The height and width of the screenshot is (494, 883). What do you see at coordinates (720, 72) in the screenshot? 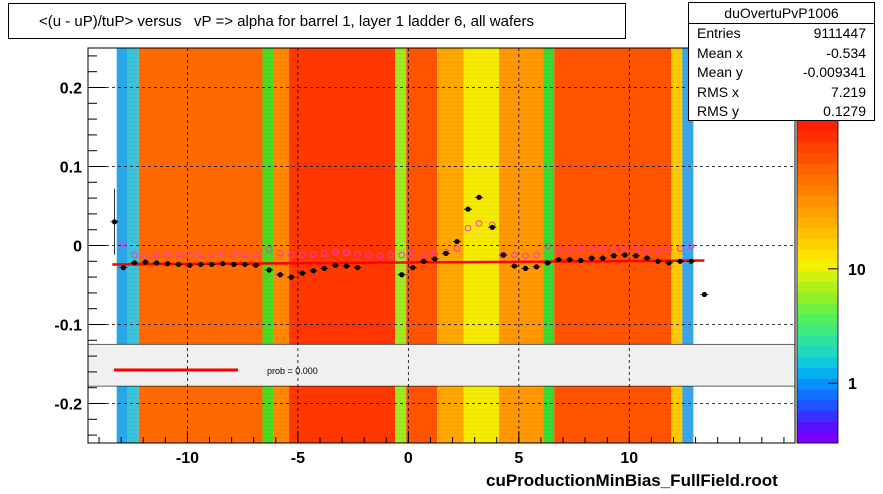
I see `stats-label: Mean y` at bounding box center [720, 72].